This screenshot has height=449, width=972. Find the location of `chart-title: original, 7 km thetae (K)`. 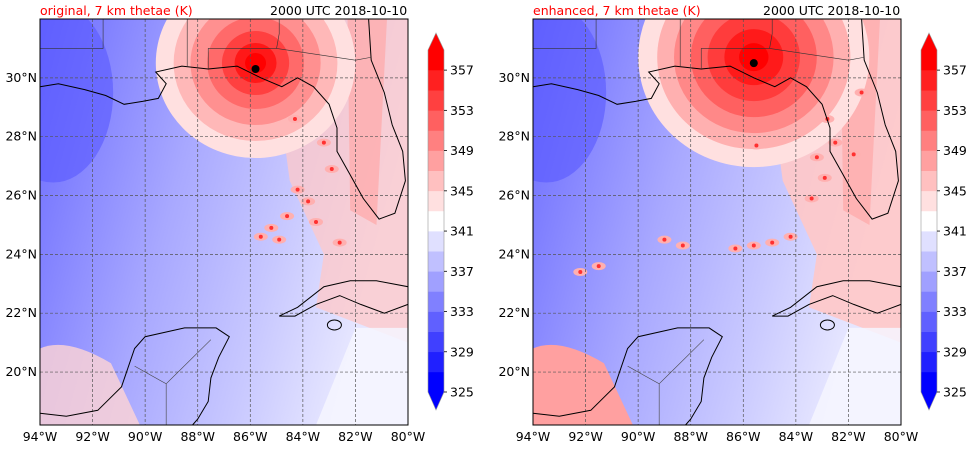

chart-title: original, 7 km thetae (K) is located at coordinates (116, 10).